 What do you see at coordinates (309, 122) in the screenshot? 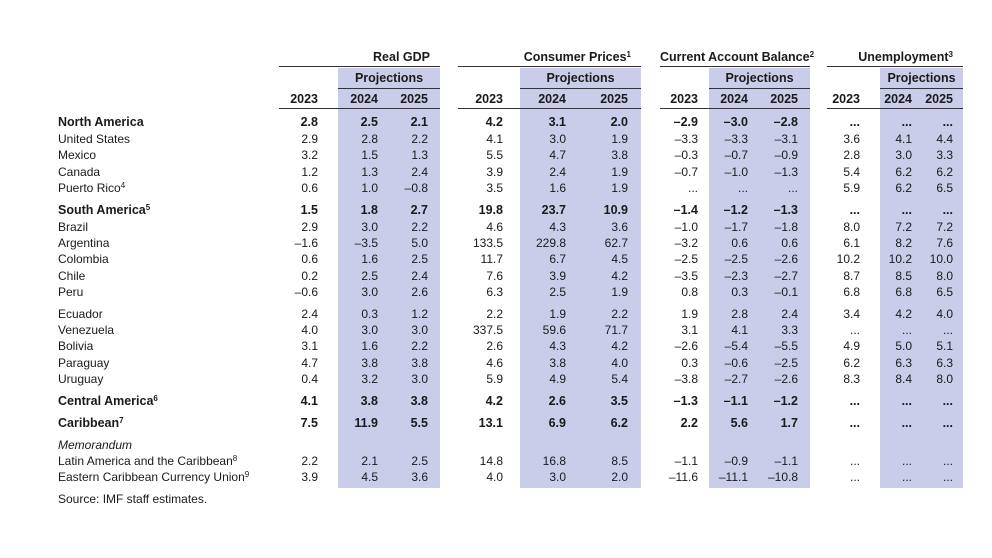
I see `cell: 2.8` at bounding box center [309, 122].